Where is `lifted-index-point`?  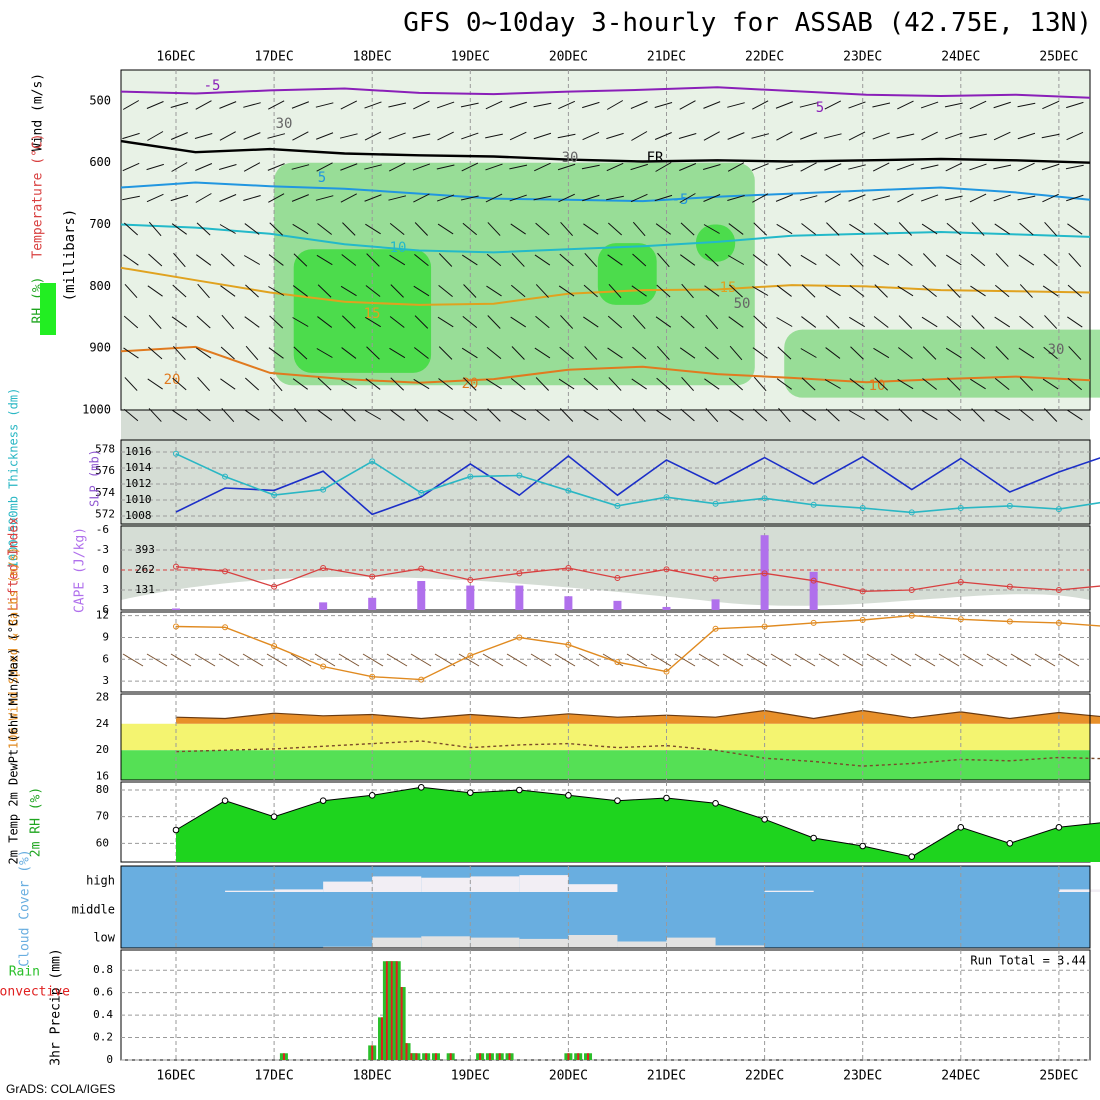 lifted-index-point is located at coordinates (176, 566).